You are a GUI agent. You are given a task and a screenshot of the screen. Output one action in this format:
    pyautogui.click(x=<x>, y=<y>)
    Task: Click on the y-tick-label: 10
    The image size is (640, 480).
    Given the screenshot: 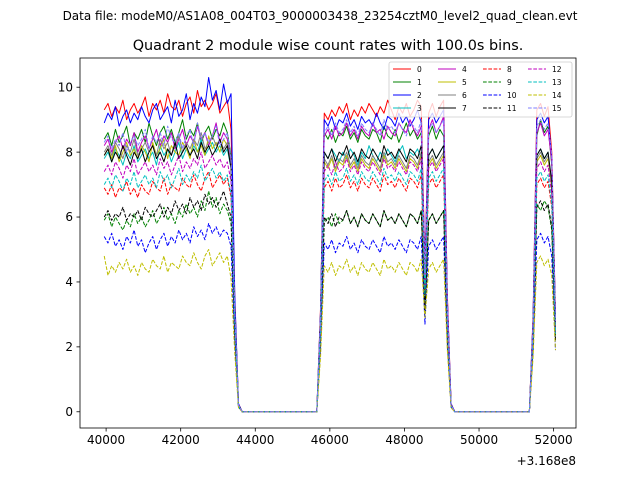 What is the action you would take?
    pyautogui.click(x=65, y=87)
    